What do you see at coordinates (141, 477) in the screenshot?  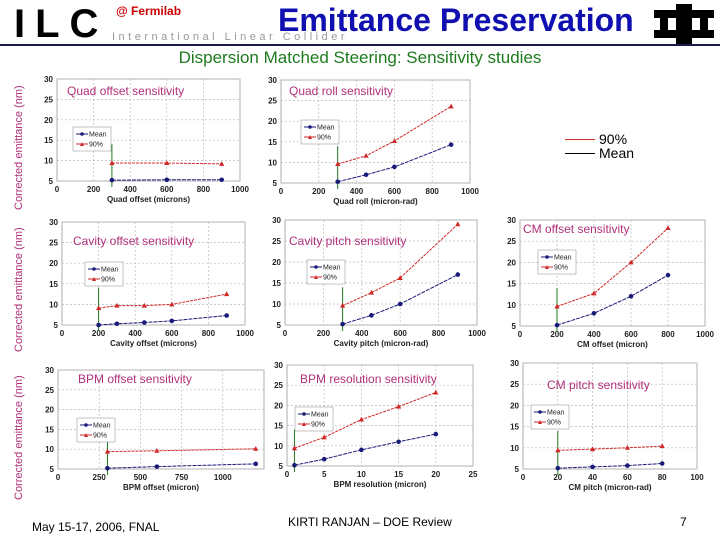 I see `x-tick-label: 500` at bounding box center [141, 477].